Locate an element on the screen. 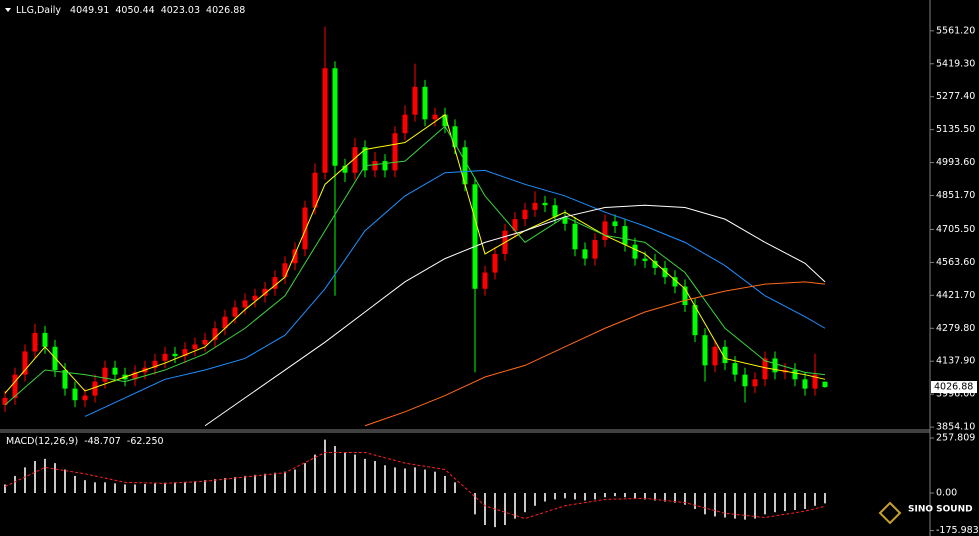 The width and height of the screenshot is (979, 536). y-tick-label: 4993.60 is located at coordinates (955, 162).